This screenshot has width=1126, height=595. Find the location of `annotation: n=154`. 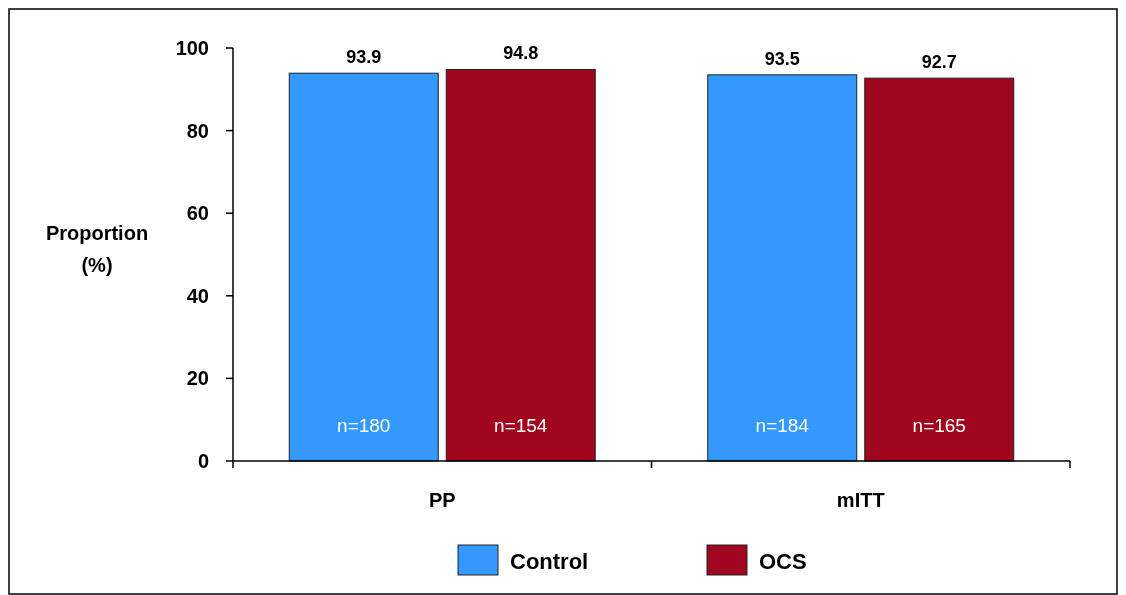

annotation: n=154 is located at coordinates (521, 426).